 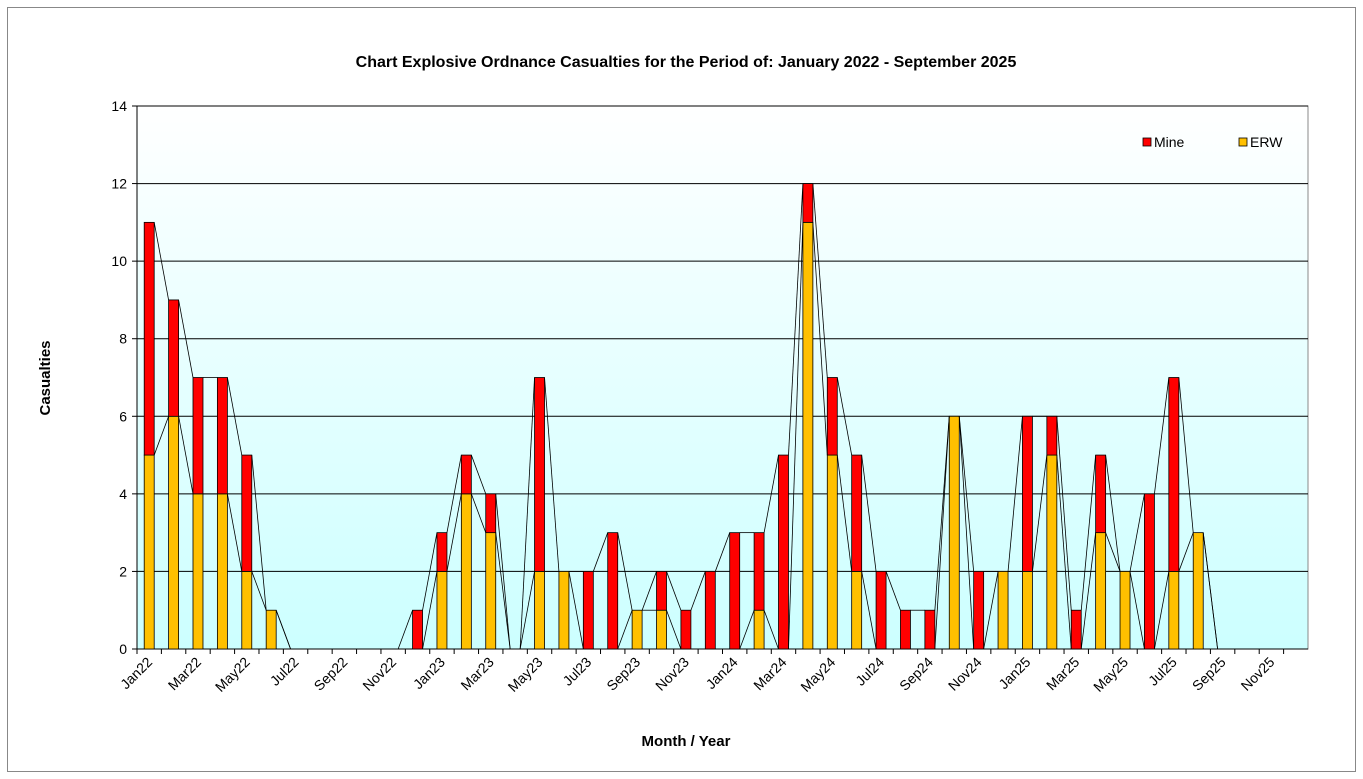 I want to click on x-axis-label: Month / Year, so click(x=686, y=741).